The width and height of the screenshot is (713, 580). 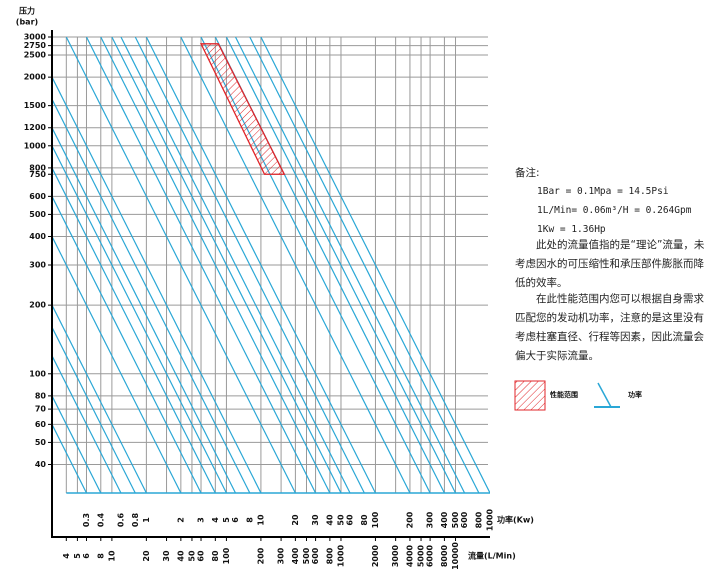 I want to click on power-tick-label: 100, so click(x=375, y=519).